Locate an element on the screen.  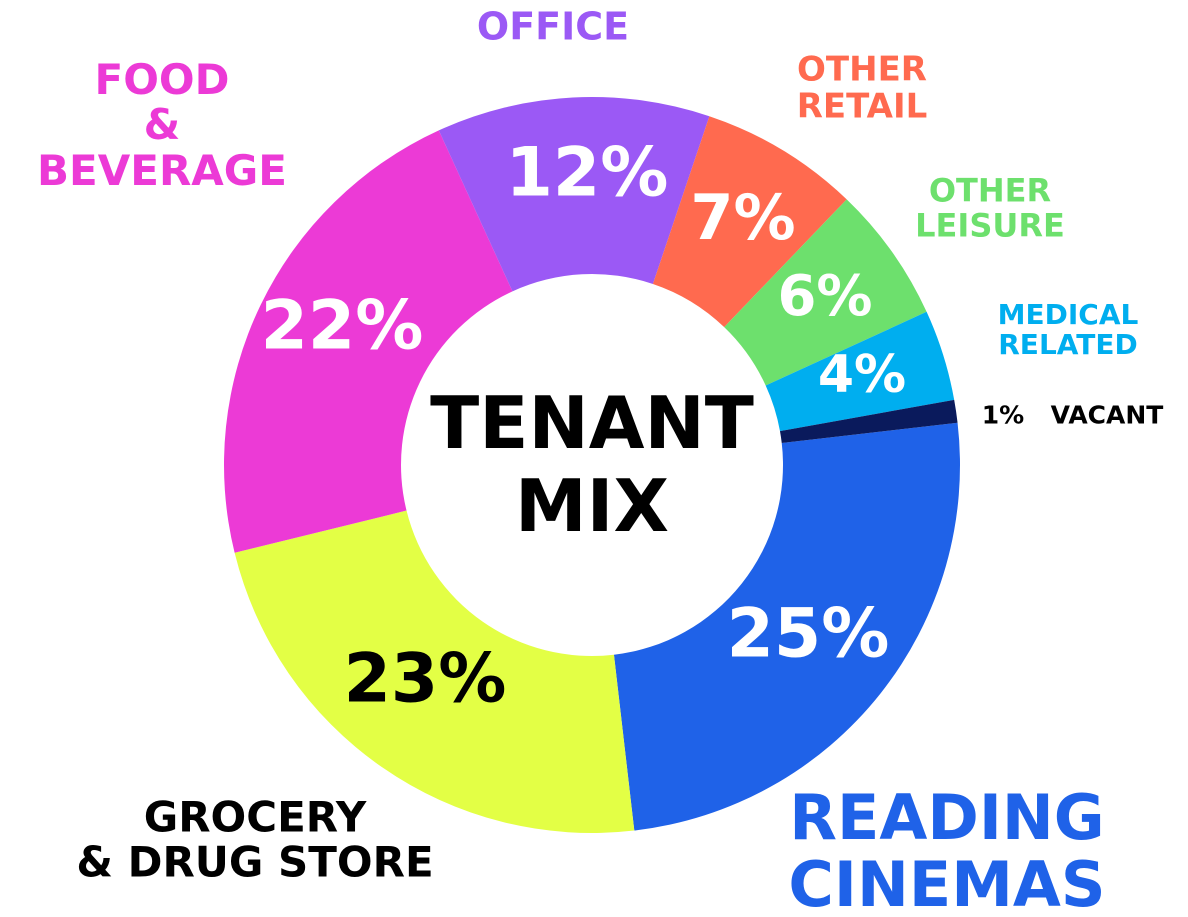
value-label: 22% is located at coordinates (342, 326).